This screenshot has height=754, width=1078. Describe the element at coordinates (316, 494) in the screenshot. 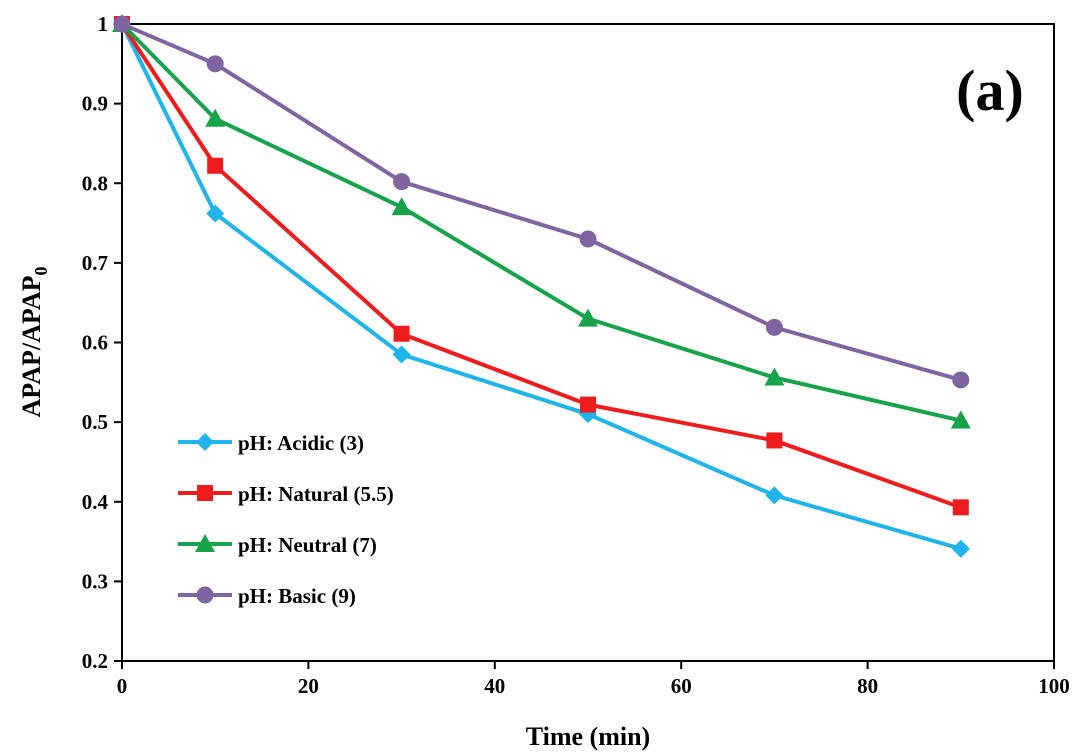

I see `legend-label: pH: Natural (5.5)` at that location.